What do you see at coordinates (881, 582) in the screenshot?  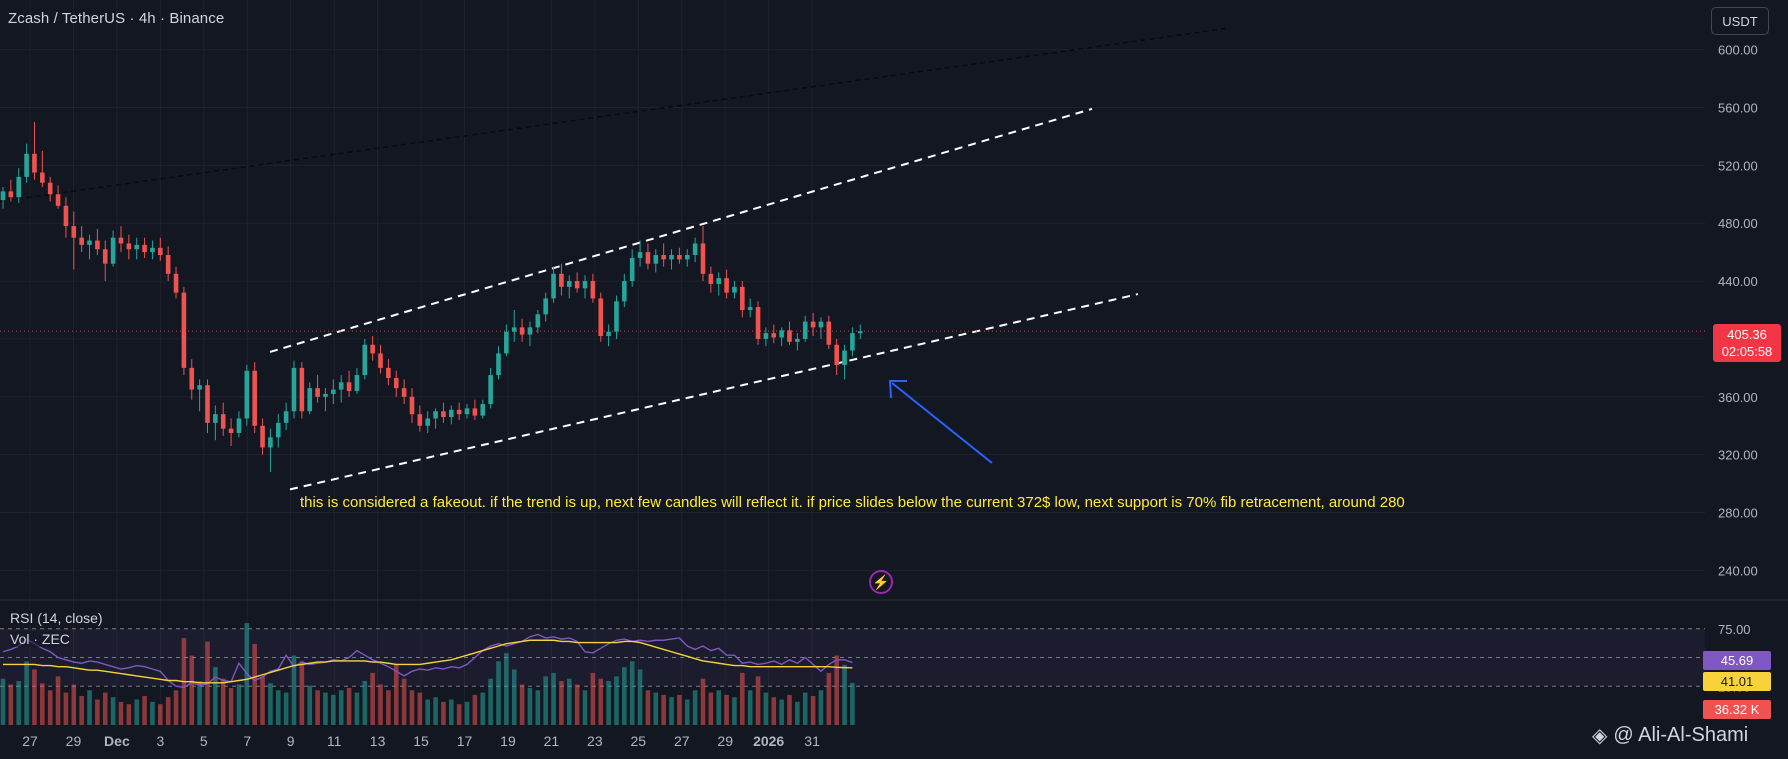 I see `lightning-icon: ⚡` at bounding box center [881, 582].